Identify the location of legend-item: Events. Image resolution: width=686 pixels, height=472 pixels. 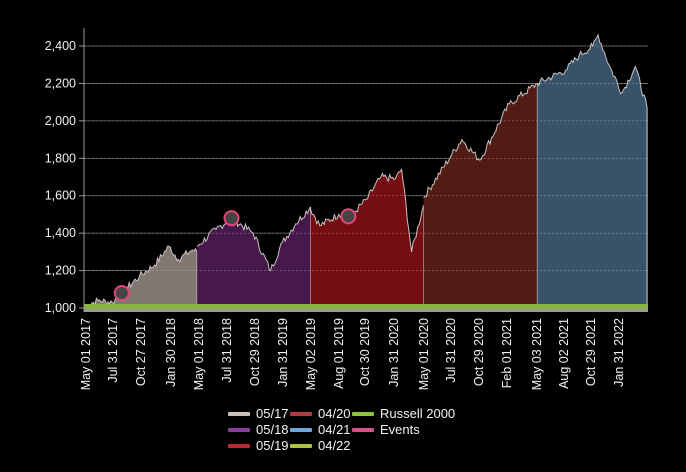
(407, 430).